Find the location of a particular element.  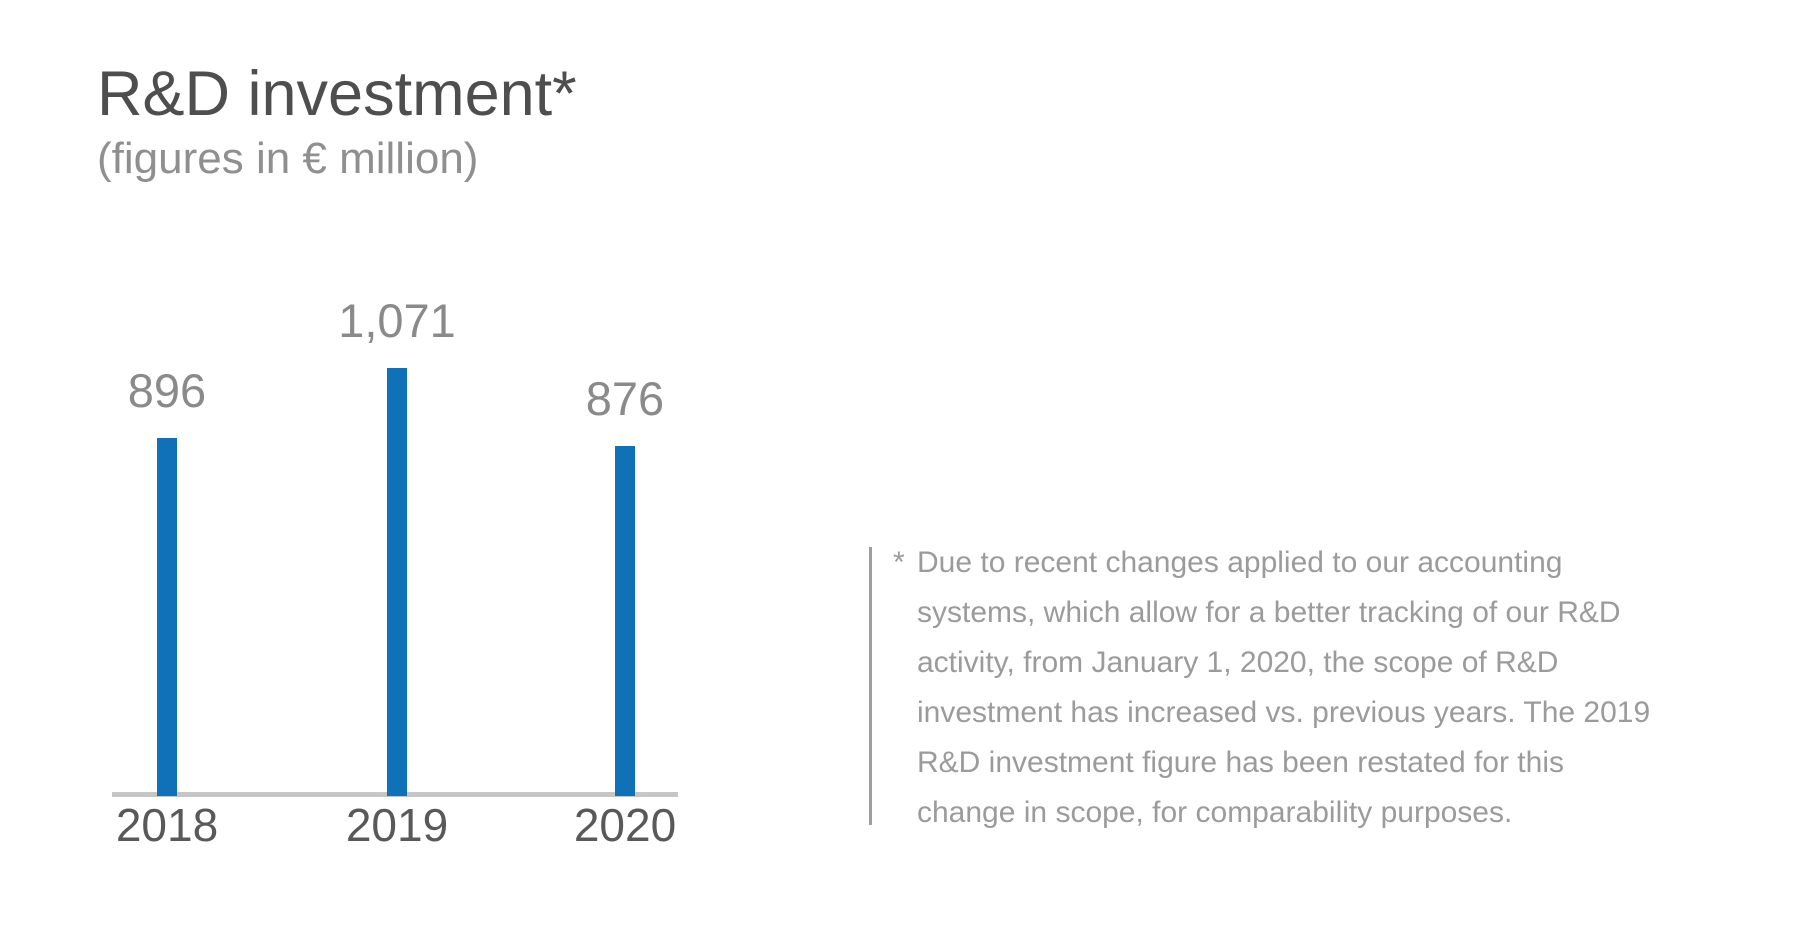

value-label-2018: 896 is located at coordinates (167, 390).